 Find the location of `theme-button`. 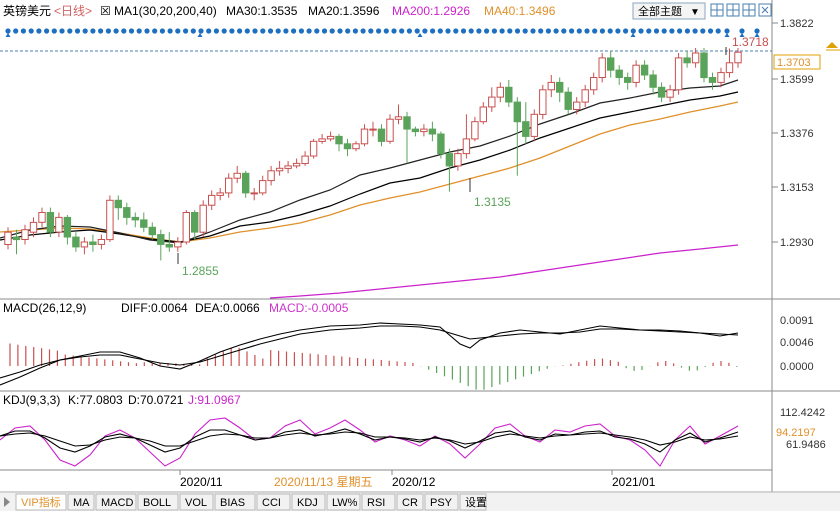

theme-button is located at coordinates (669, 11).